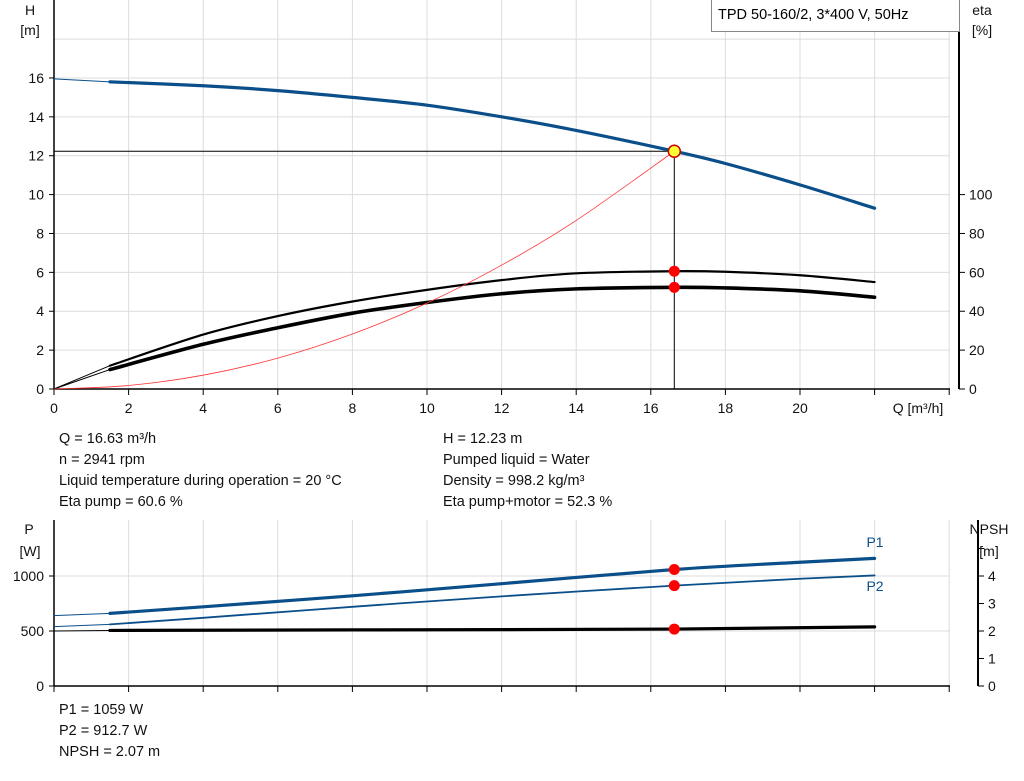 This screenshot has height=781, width=1024. Describe the element at coordinates (992, 659) in the screenshot. I see `y2-tick-label: 1` at that location.